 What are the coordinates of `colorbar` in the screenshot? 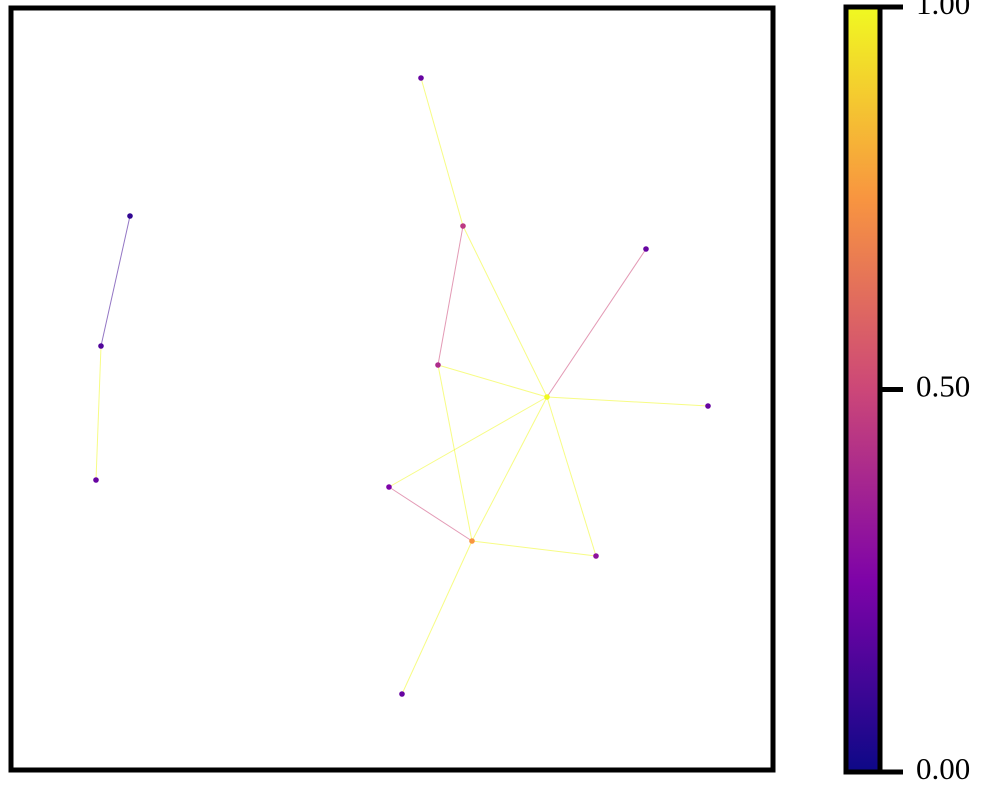 It's located at (863, 389).